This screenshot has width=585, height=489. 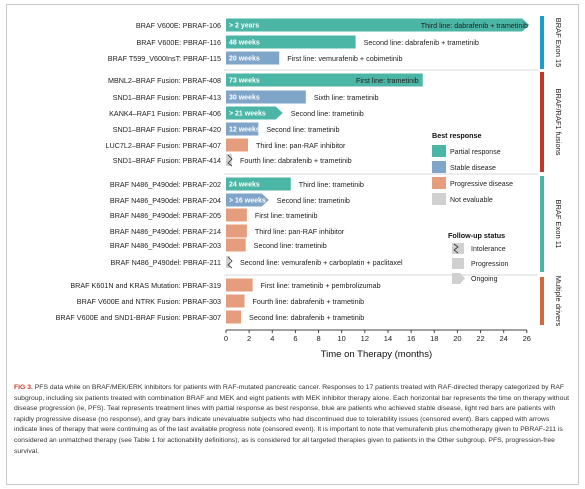 I want to click on group-label: BRAF Exon 11, so click(x=558, y=223).